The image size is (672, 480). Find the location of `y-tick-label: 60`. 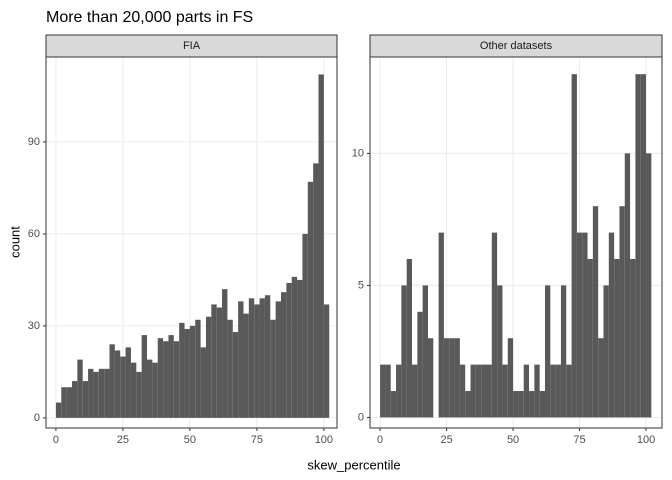

y-tick-label: 60 is located at coordinates (34, 234).